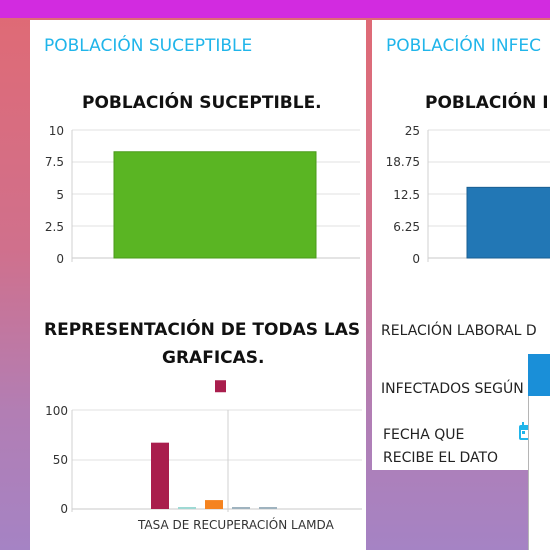  Describe the element at coordinates (406, 195) in the screenshot. I see `y-tick-label: 12.5` at that location.